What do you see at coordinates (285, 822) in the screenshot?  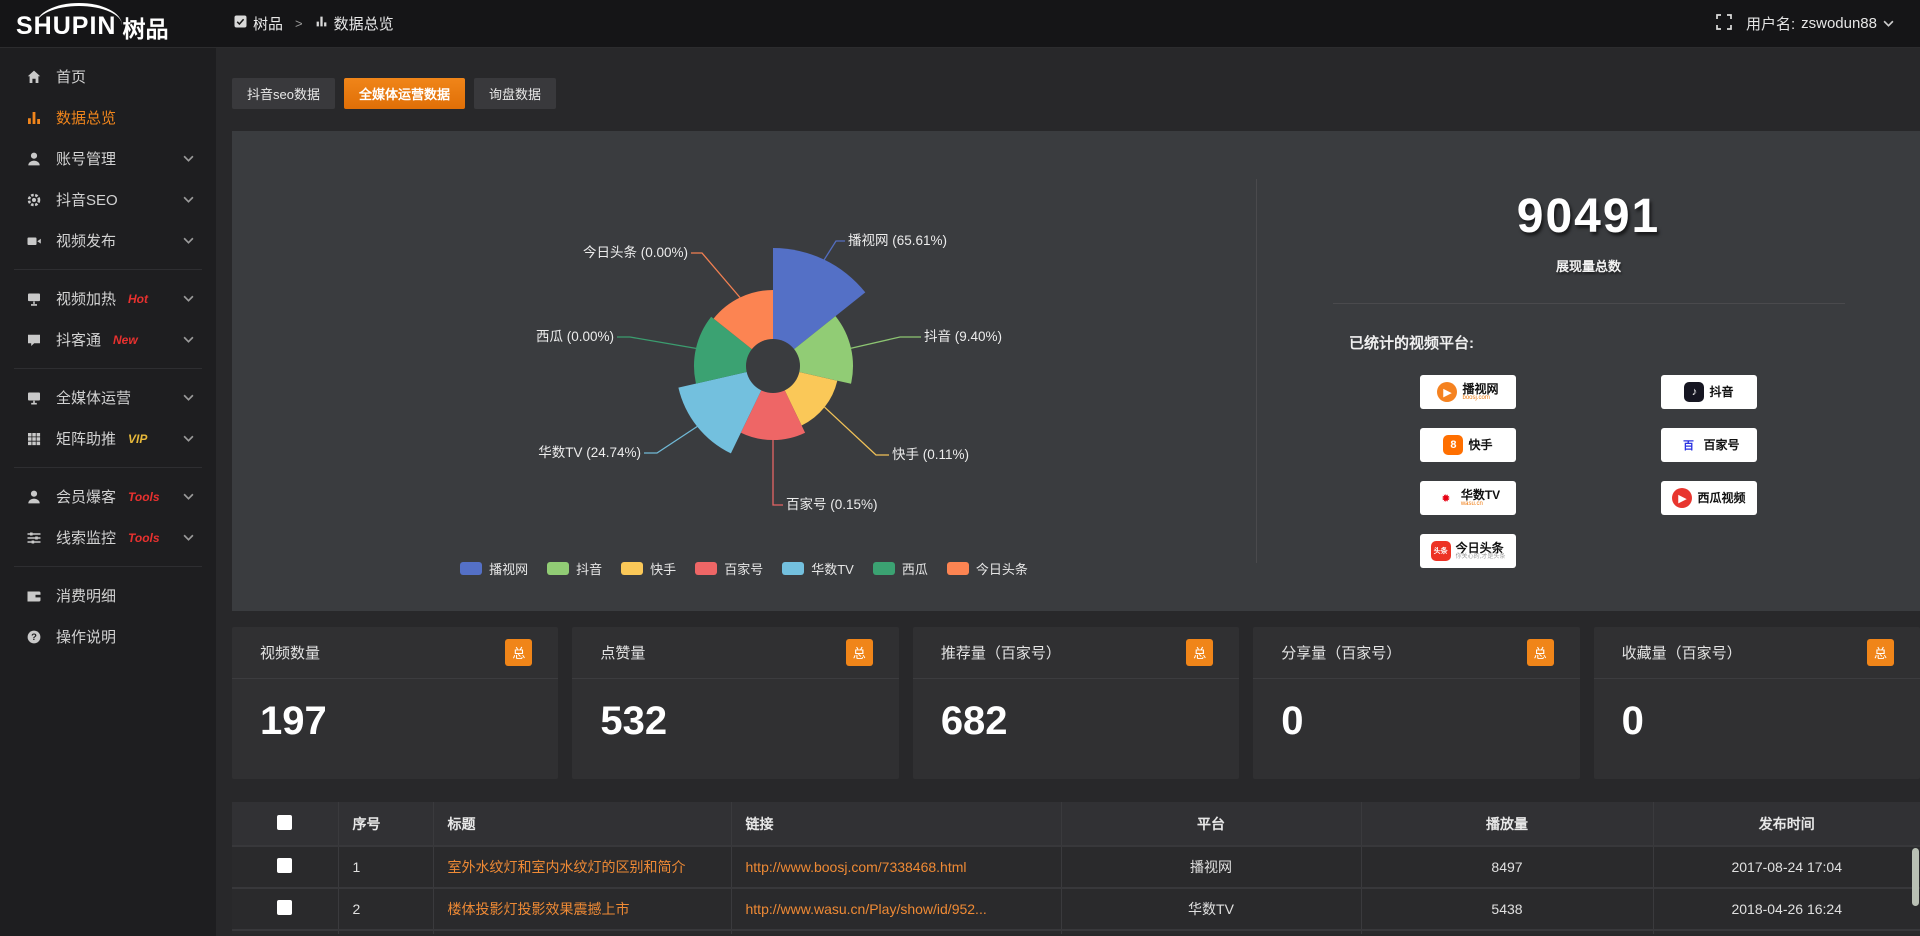 I see `select-all-checkbox` at bounding box center [285, 822].